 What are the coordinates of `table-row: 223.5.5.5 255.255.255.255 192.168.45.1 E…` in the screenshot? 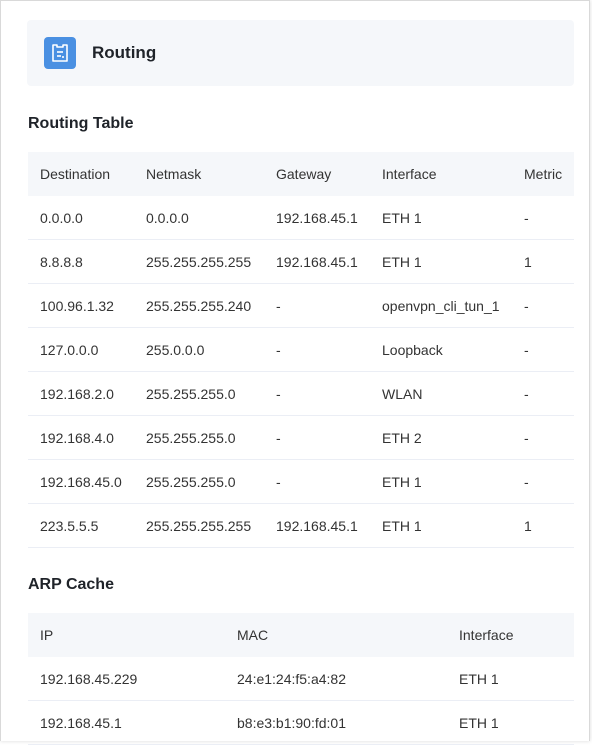 It's located at (301, 525).